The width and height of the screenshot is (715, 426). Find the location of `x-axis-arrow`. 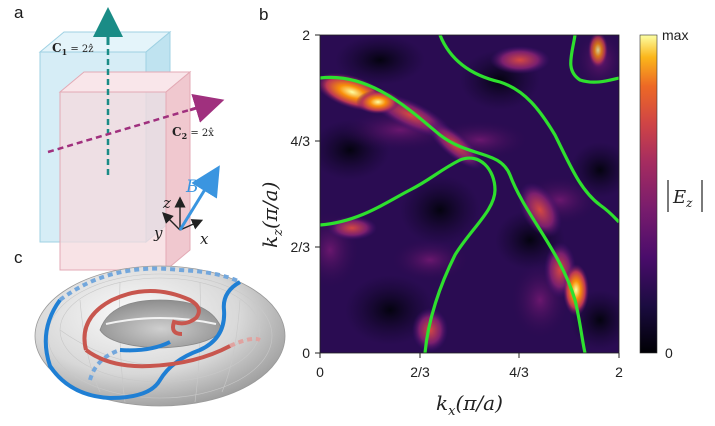

x-axis-arrow is located at coordinates (191, 225).